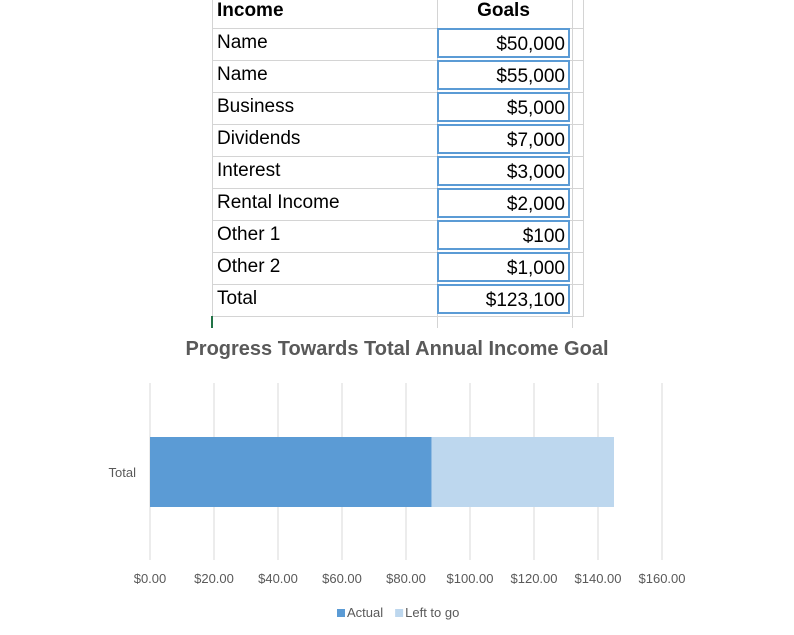  What do you see at coordinates (503, 107) in the screenshot?
I see `goal-cell: $5,000` at bounding box center [503, 107].